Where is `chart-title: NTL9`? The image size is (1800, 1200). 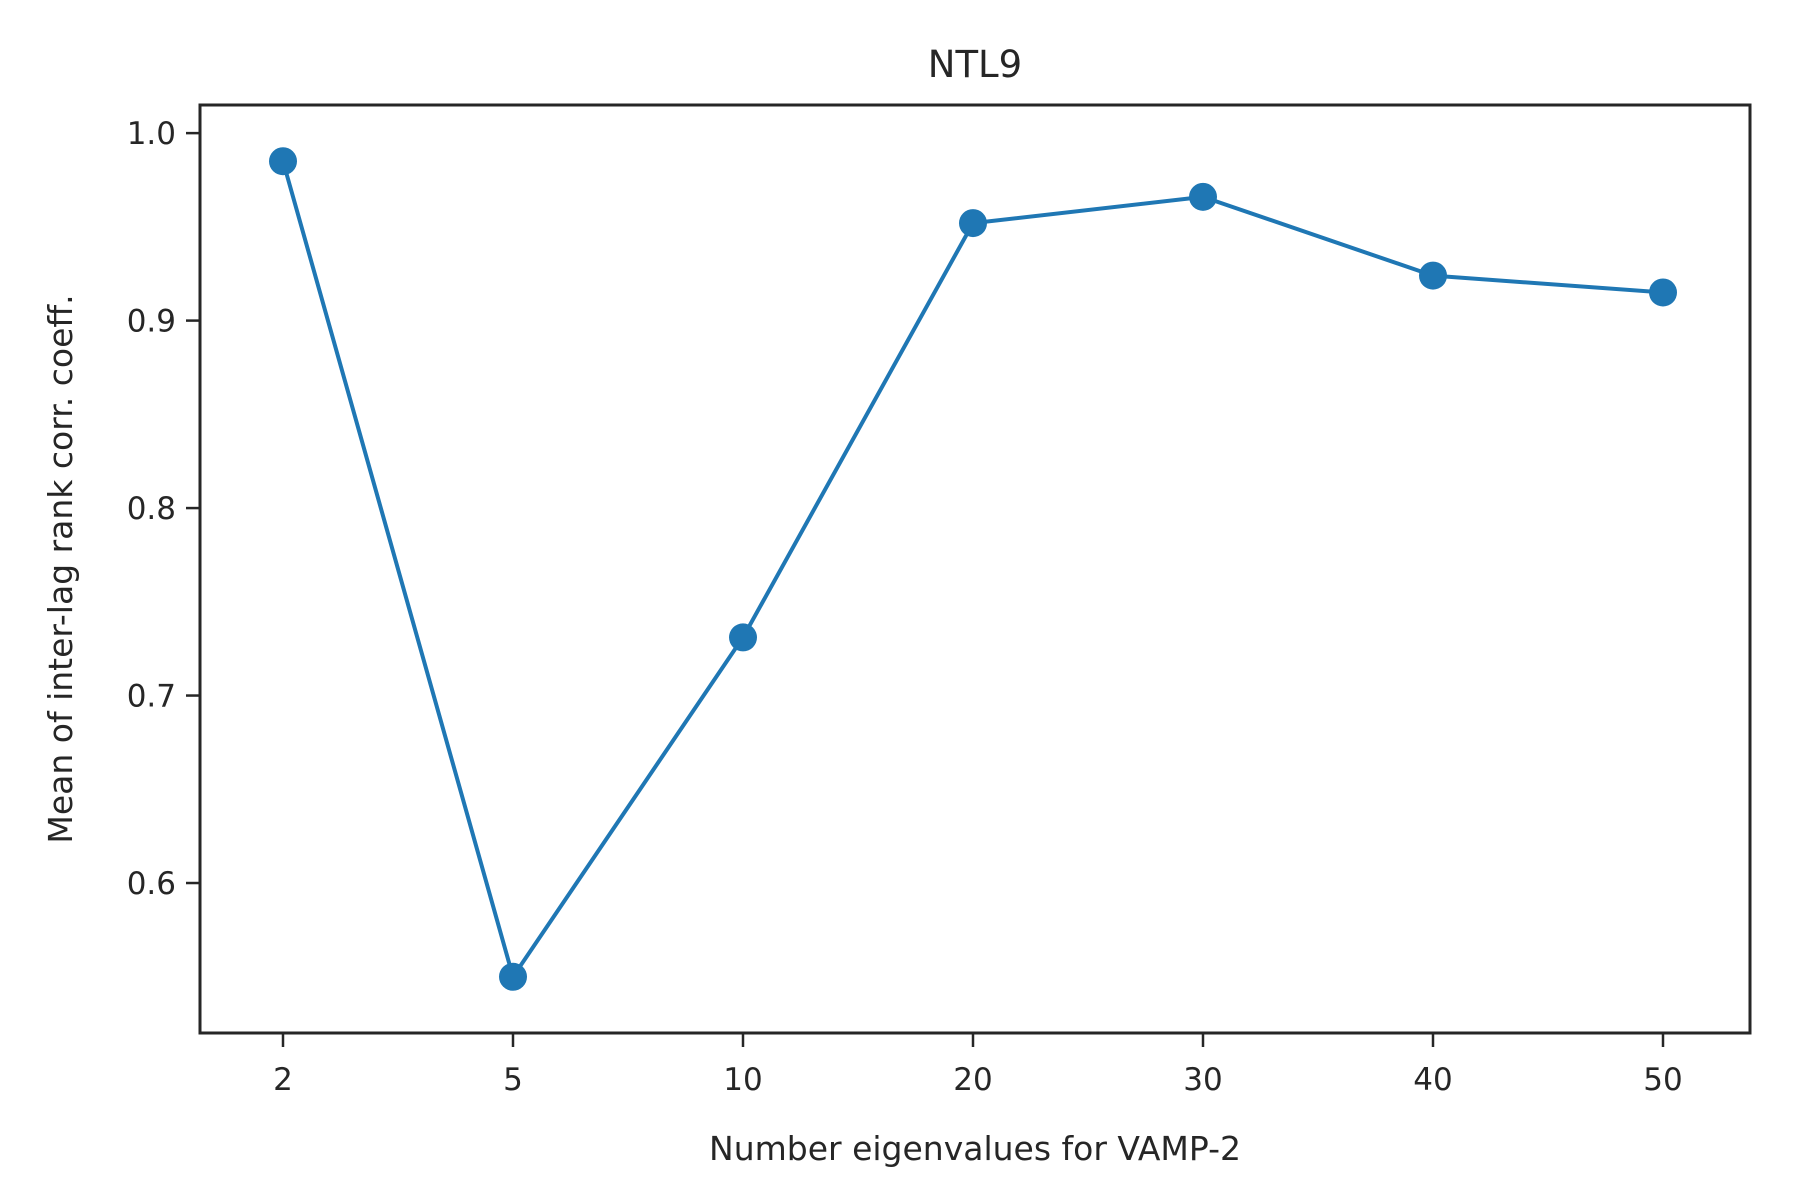
chart-title: NTL9 is located at coordinates (975, 64).